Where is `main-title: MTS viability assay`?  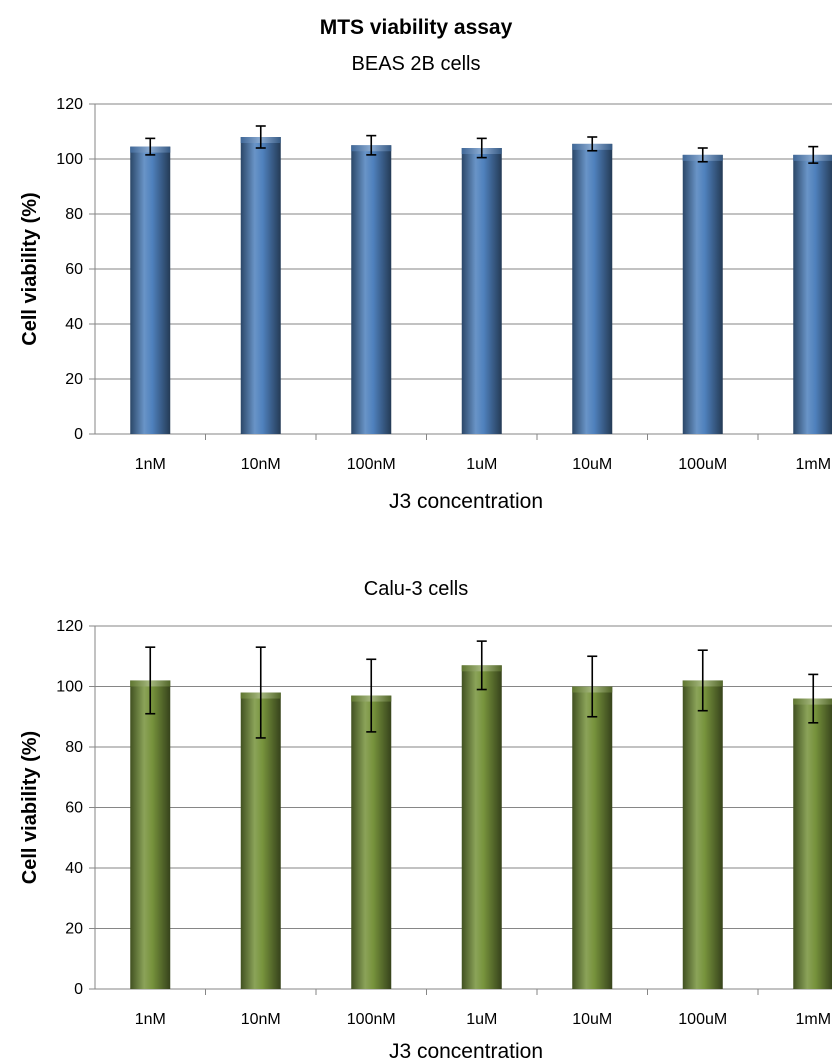 main-title: MTS viability assay is located at coordinates (416, 27).